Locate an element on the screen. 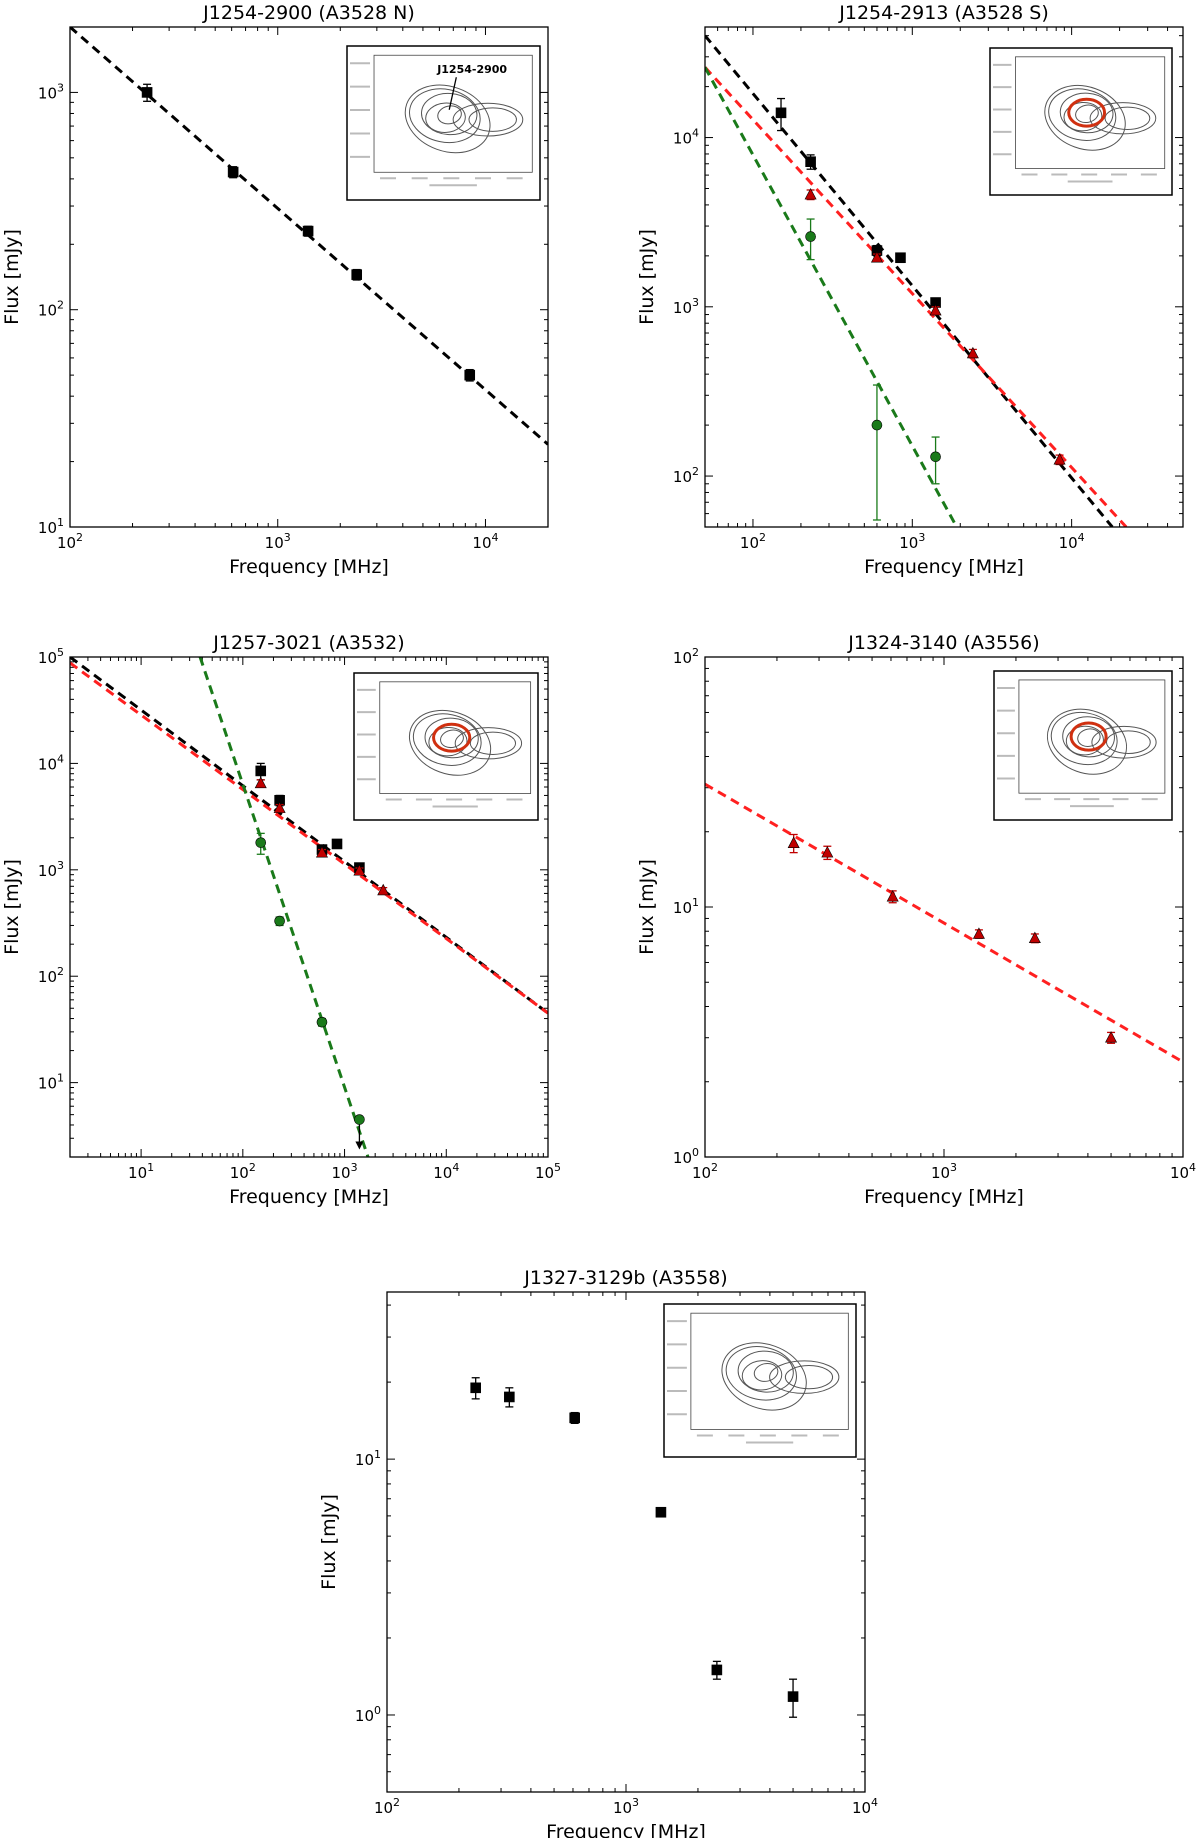  chart-title: J1327-3129b (A3558) is located at coordinates (625, 1278).